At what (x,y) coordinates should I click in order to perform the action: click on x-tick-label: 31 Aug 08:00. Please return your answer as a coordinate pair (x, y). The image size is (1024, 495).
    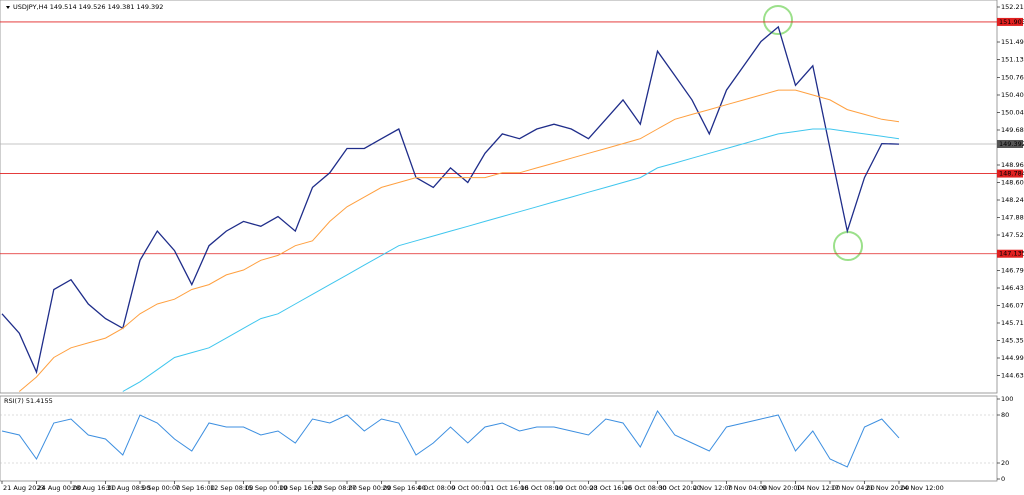
    Looking at the image, I should click on (129, 488).